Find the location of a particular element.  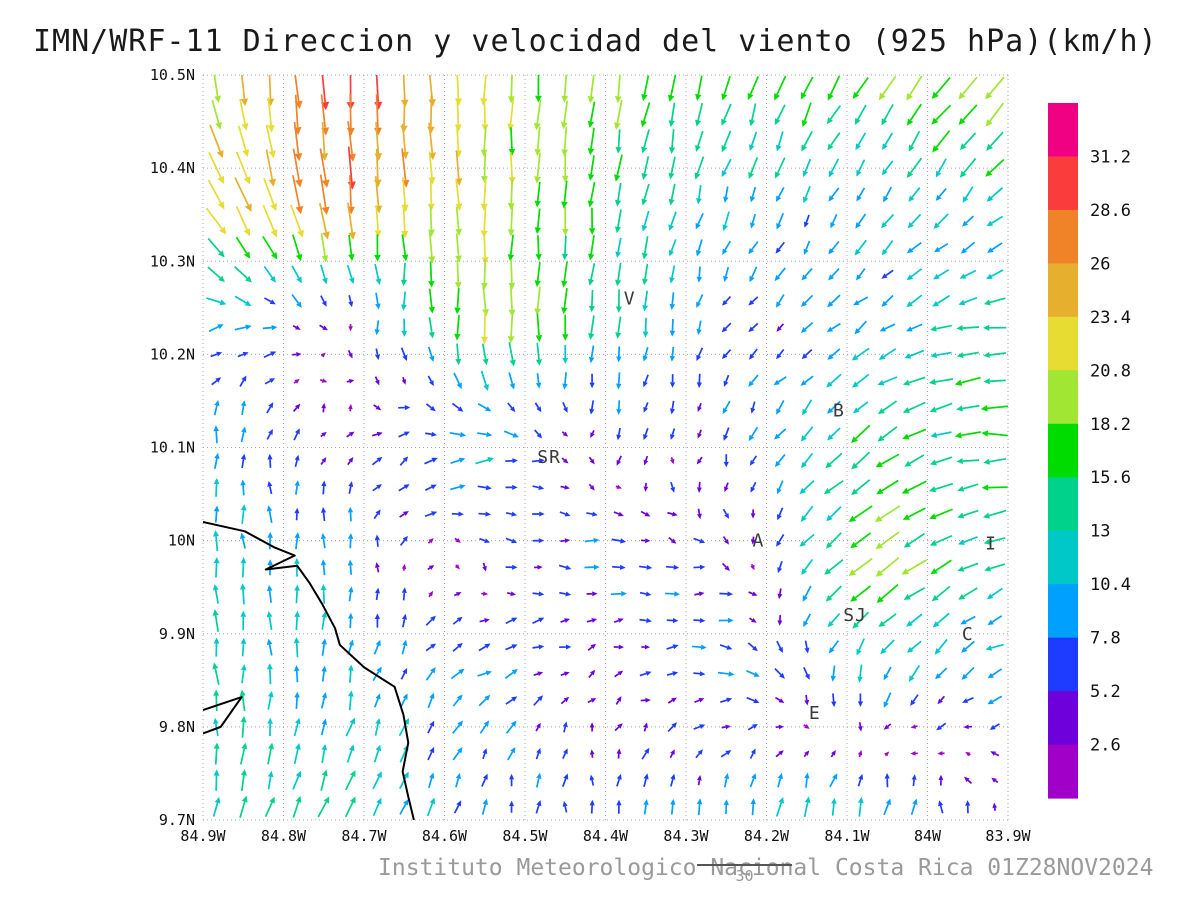

station-label: V is located at coordinates (630, 299).